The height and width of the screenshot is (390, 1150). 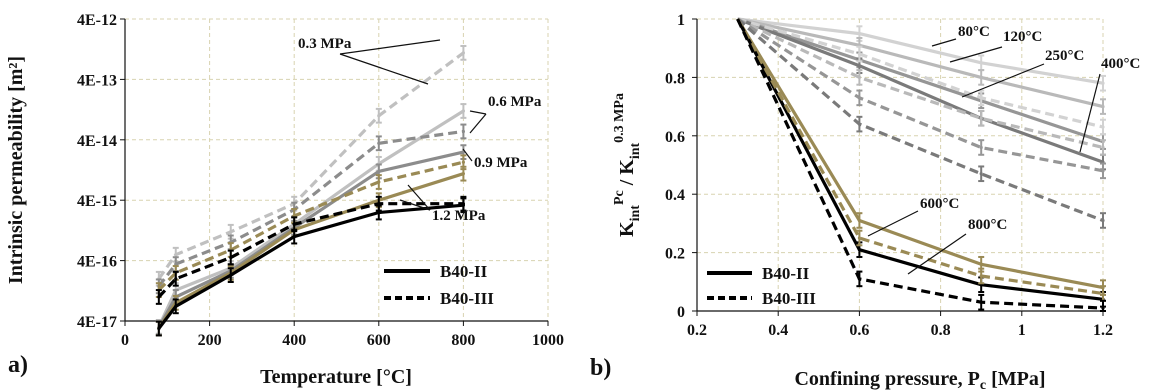 What do you see at coordinates (974, 32) in the screenshot?
I see `annotation-80c: 80°C` at bounding box center [974, 32].